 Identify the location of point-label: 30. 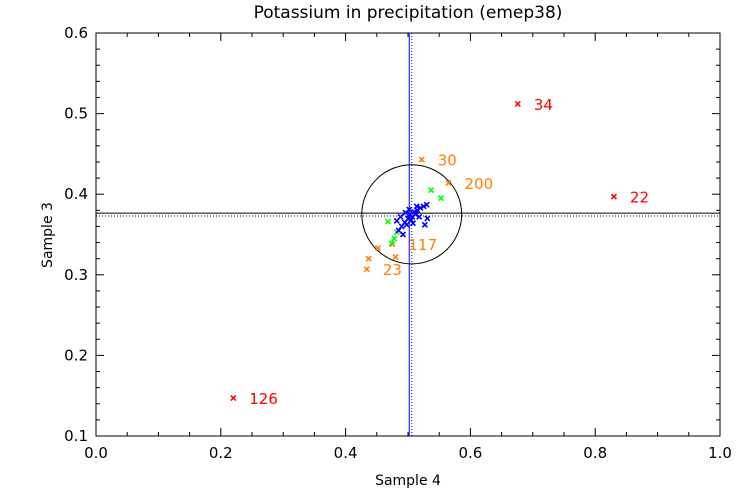
(447, 161).